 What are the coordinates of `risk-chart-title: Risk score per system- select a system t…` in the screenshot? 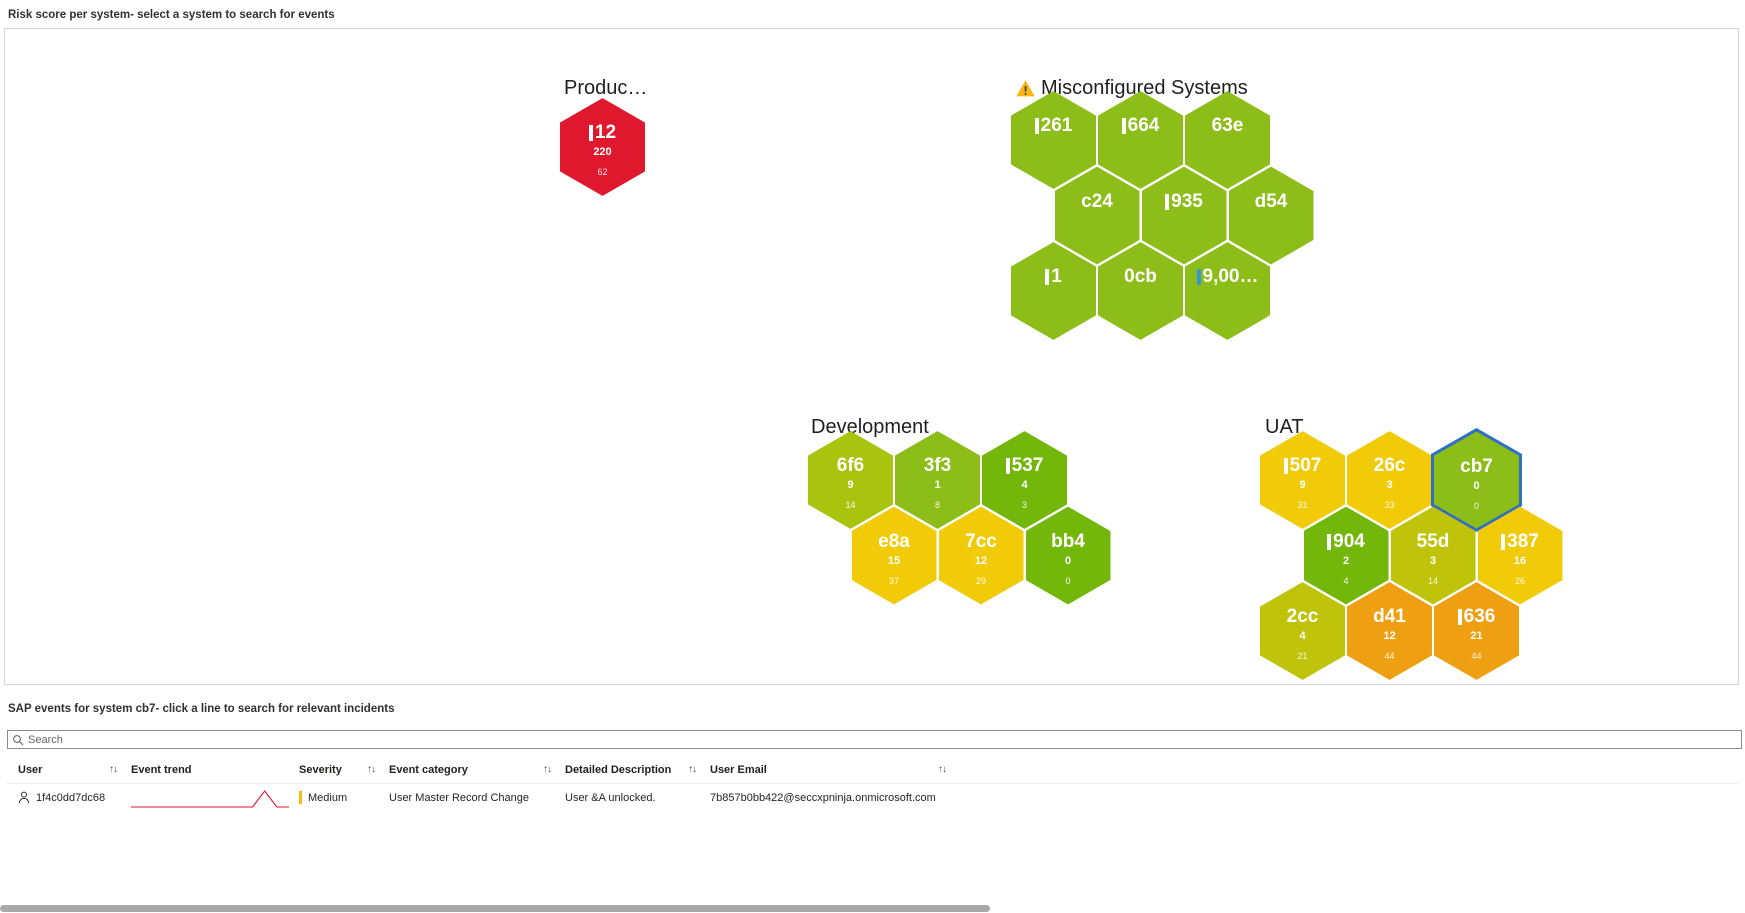 It's located at (171, 15).